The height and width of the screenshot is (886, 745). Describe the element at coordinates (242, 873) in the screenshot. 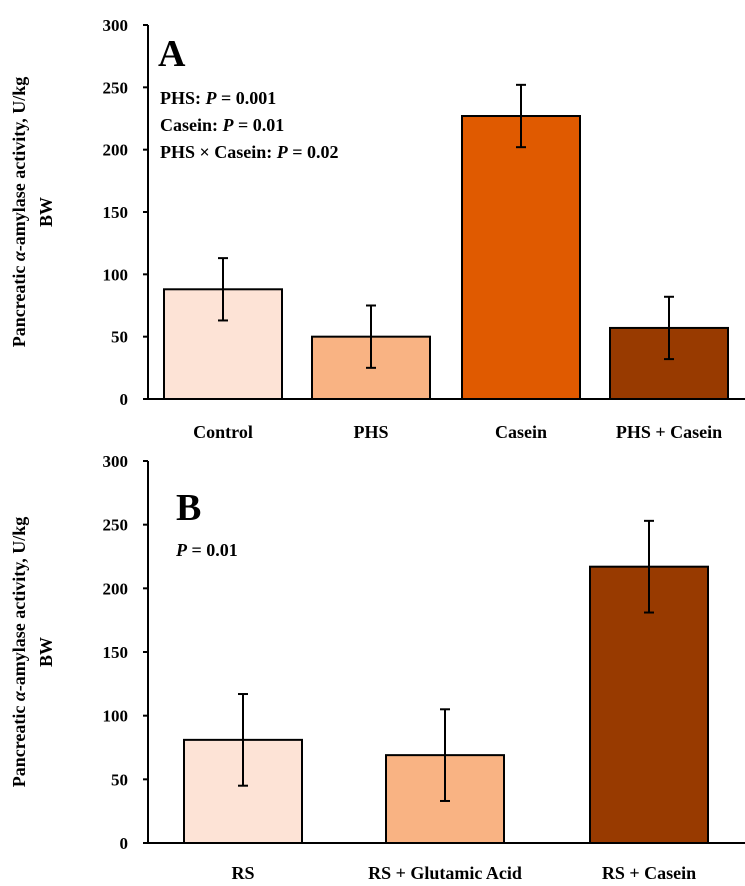

I see `x-tick-label: RS` at that location.